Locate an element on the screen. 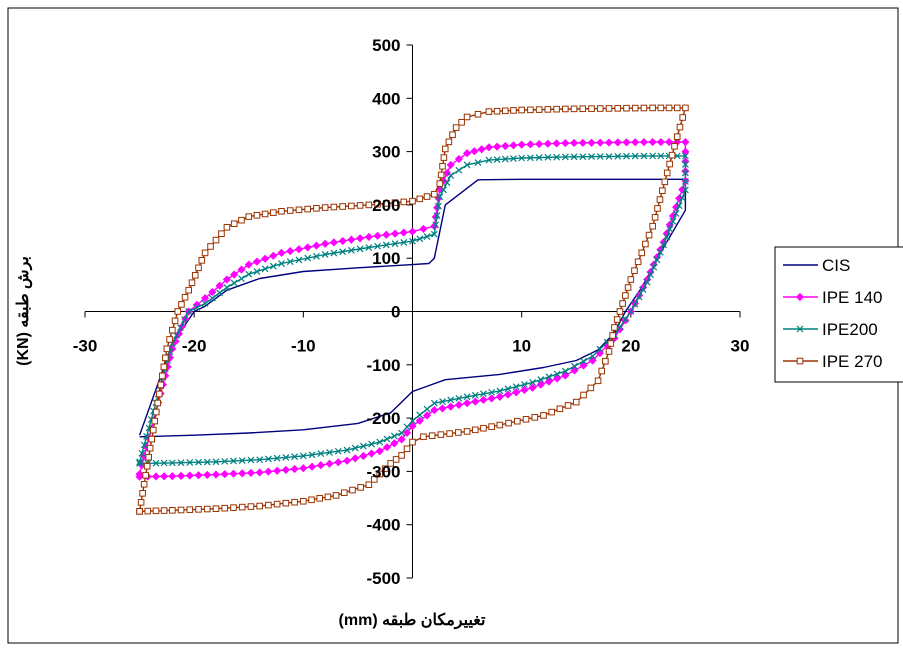 The height and width of the screenshot is (651, 903). y-axis-title: برش طبقه (KN) is located at coordinates (24, 311).